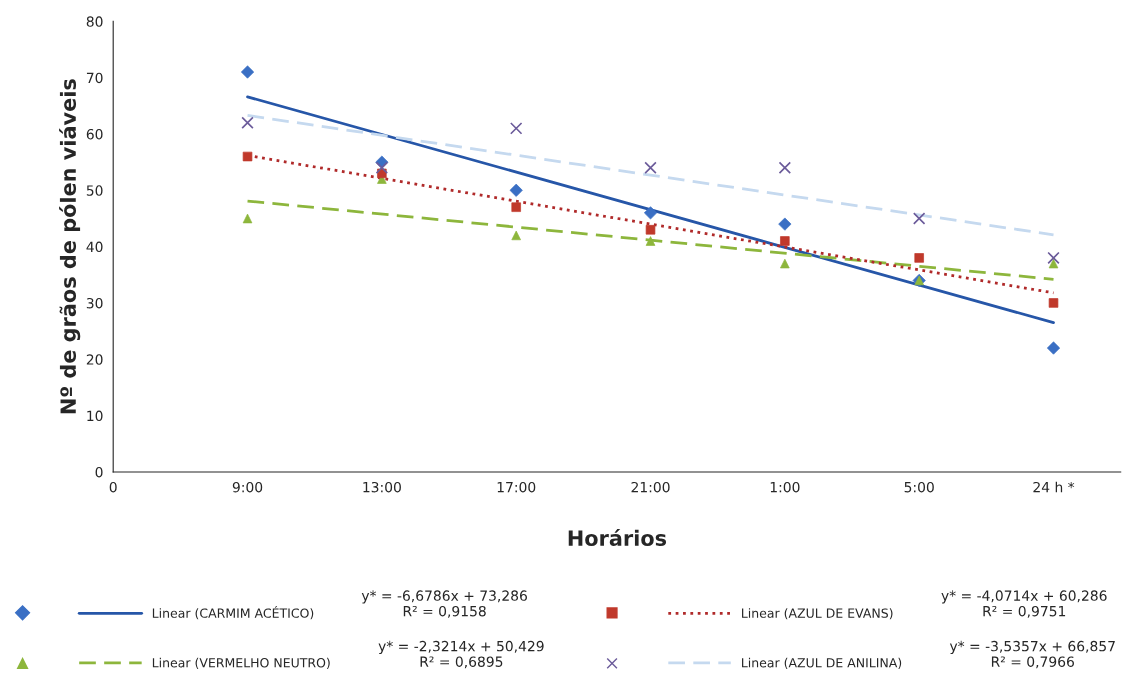  What do you see at coordinates (1024, 604) in the screenshot?
I see `text: y* = -4,0714x + 60,286 R² = 0,9751` at bounding box center [1024, 604].